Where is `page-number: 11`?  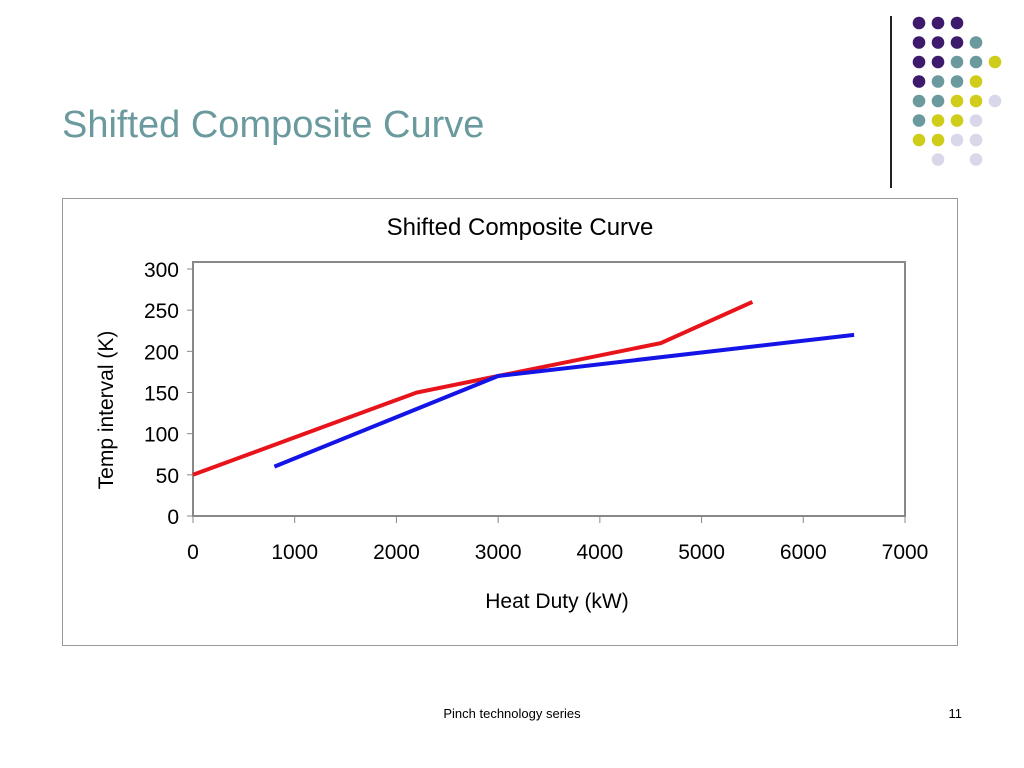 page-number: 11 is located at coordinates (955, 713).